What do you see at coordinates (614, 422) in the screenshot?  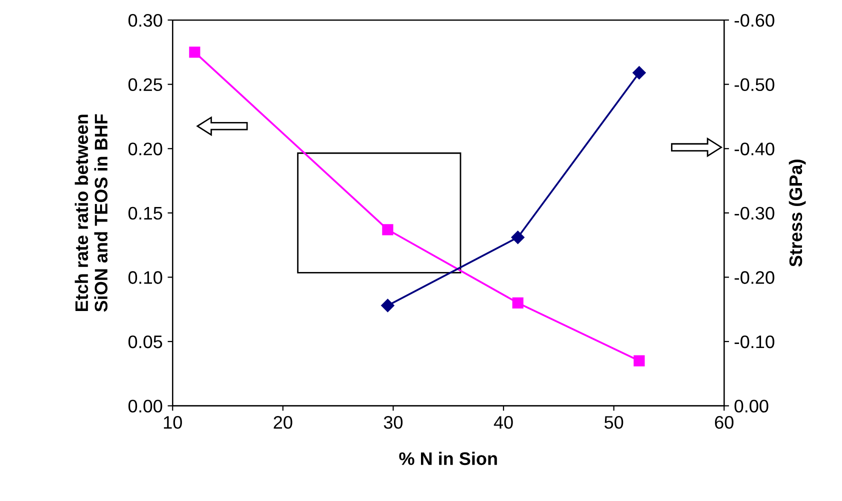 I see `x-tick-label: 50` at bounding box center [614, 422].